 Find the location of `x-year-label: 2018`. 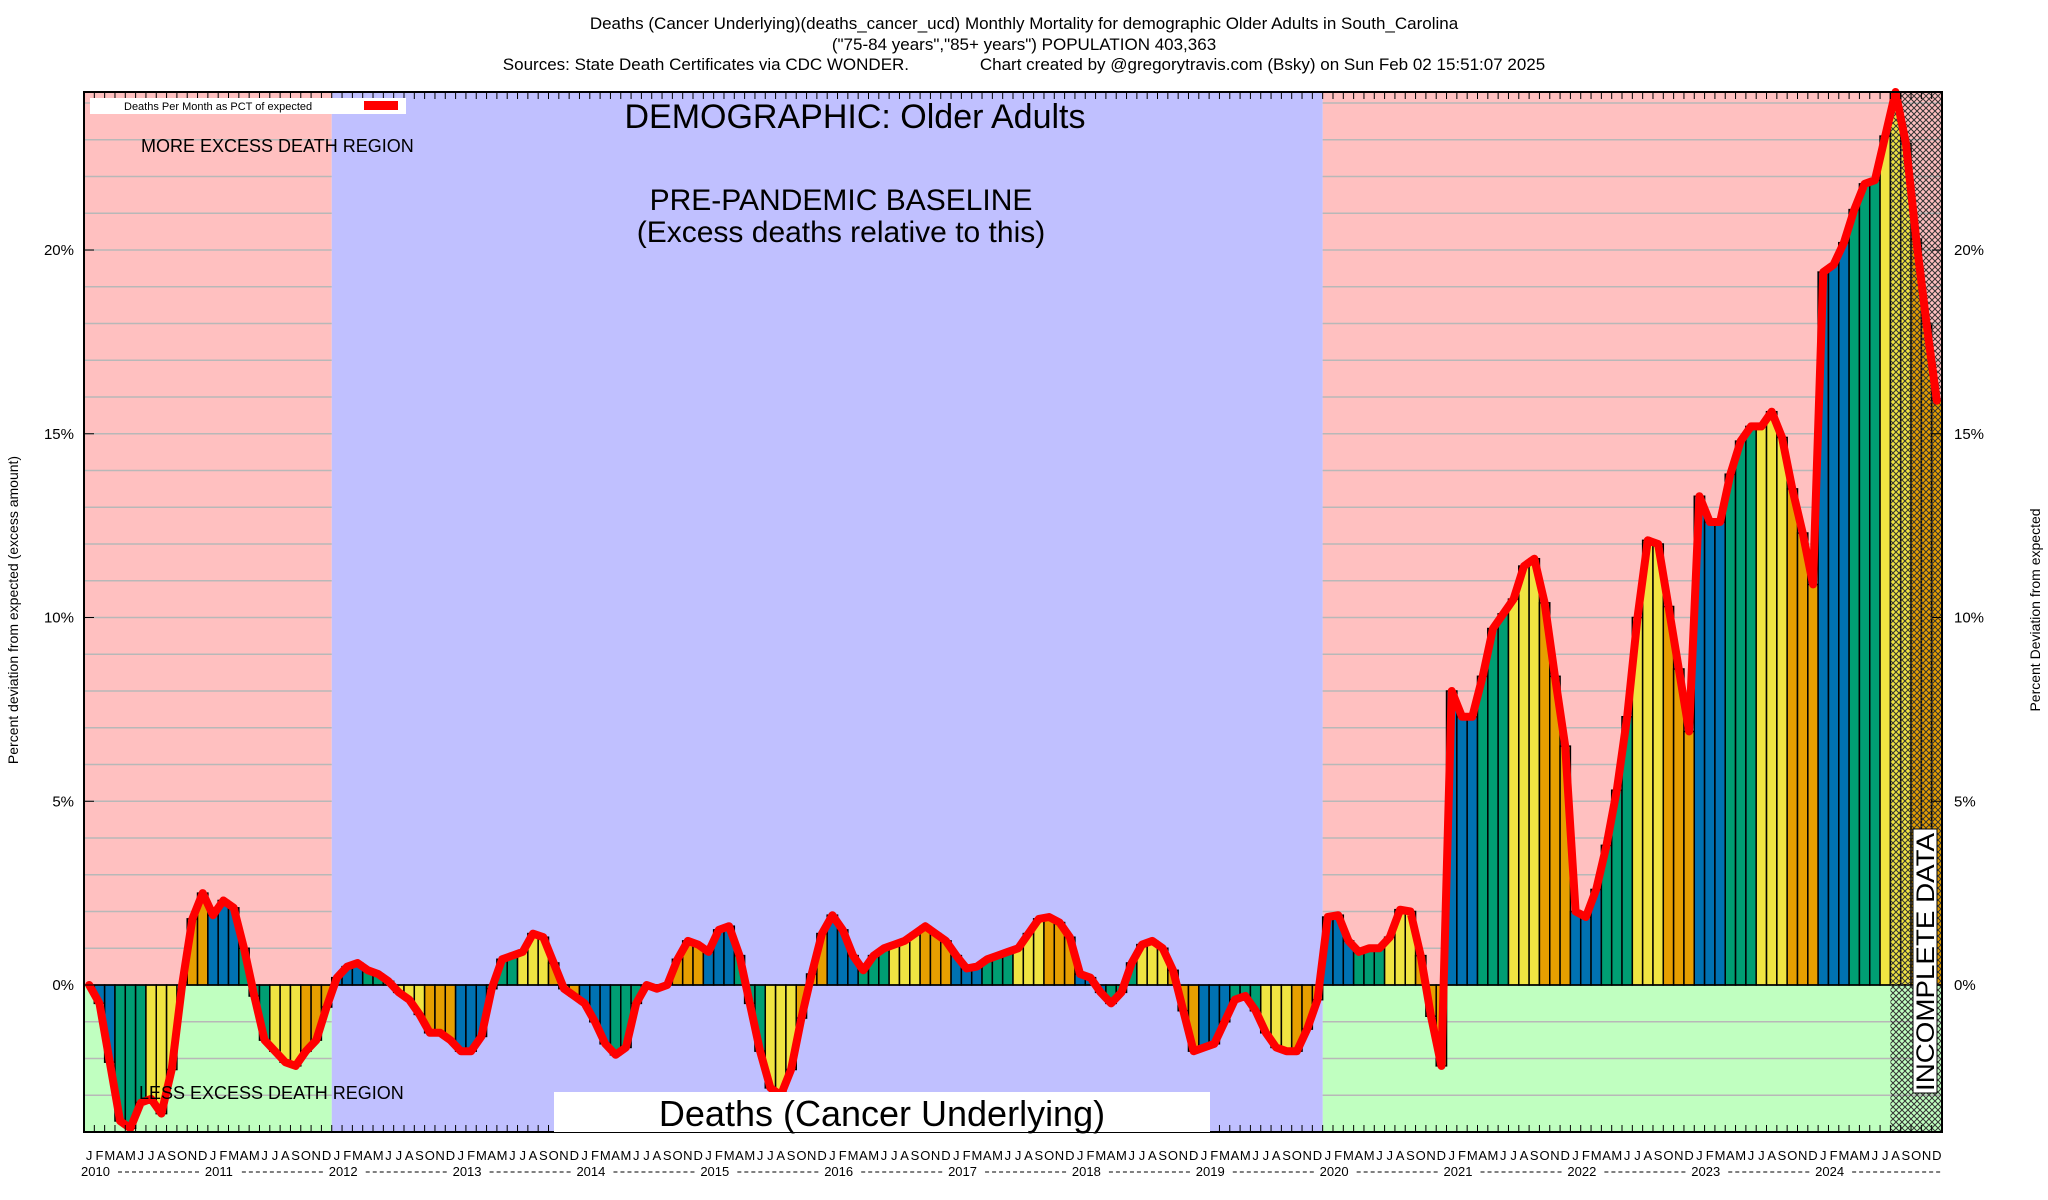

x-year-label: 2018 is located at coordinates (1086, 1171).